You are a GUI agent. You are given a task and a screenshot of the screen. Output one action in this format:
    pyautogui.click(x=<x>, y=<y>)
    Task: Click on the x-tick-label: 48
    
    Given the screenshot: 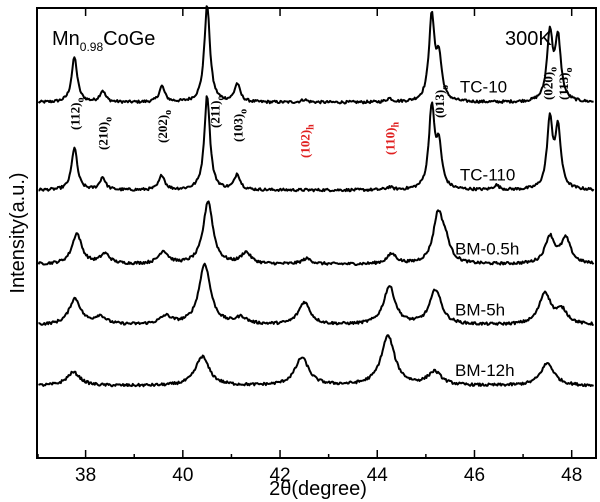 What is the action you would take?
    pyautogui.click(x=571, y=475)
    